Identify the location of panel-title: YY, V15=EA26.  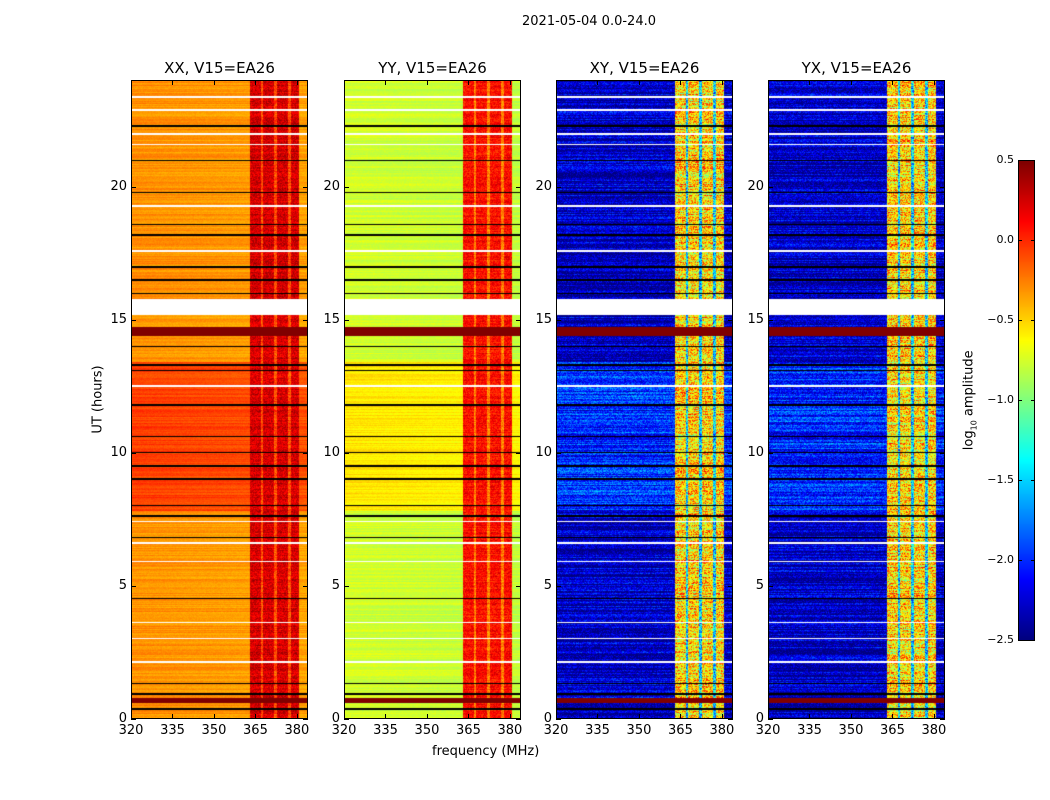
(432, 68).